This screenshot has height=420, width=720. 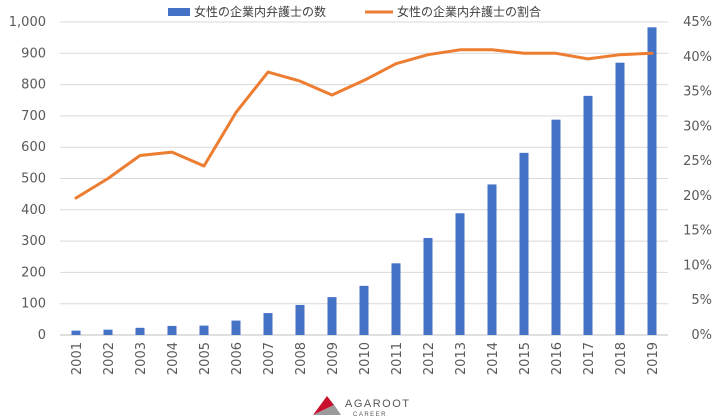 I want to click on y-left-tick-label: 700, so click(x=33, y=116).